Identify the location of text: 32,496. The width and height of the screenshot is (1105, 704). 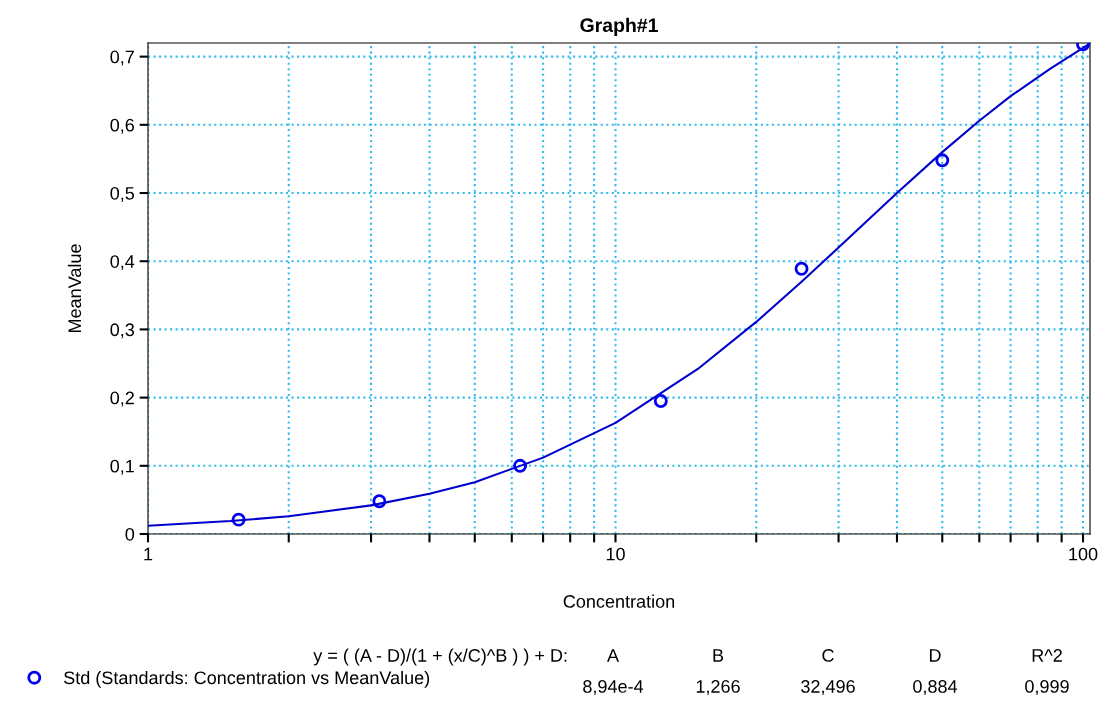
(828, 687).